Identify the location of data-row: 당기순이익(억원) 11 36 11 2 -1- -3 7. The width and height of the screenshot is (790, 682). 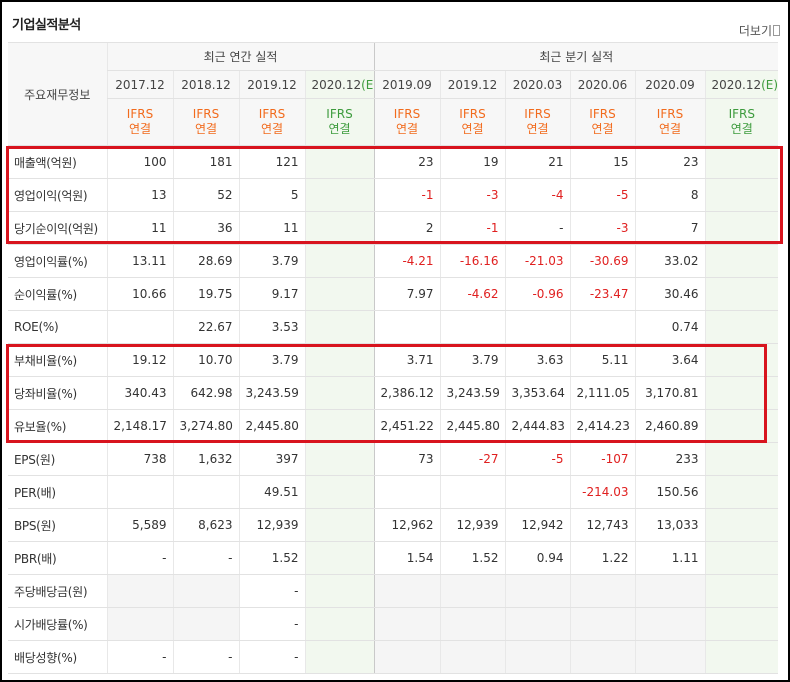
(393, 228).